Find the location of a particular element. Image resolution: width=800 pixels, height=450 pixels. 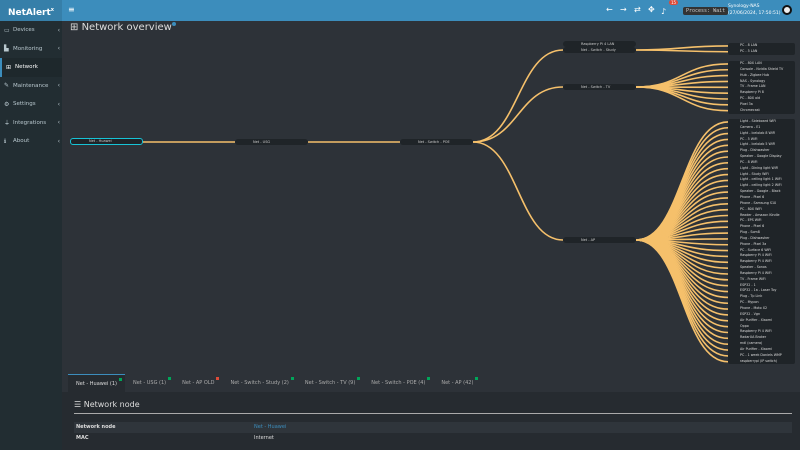

forward-icon: → is located at coordinates (623, 9).